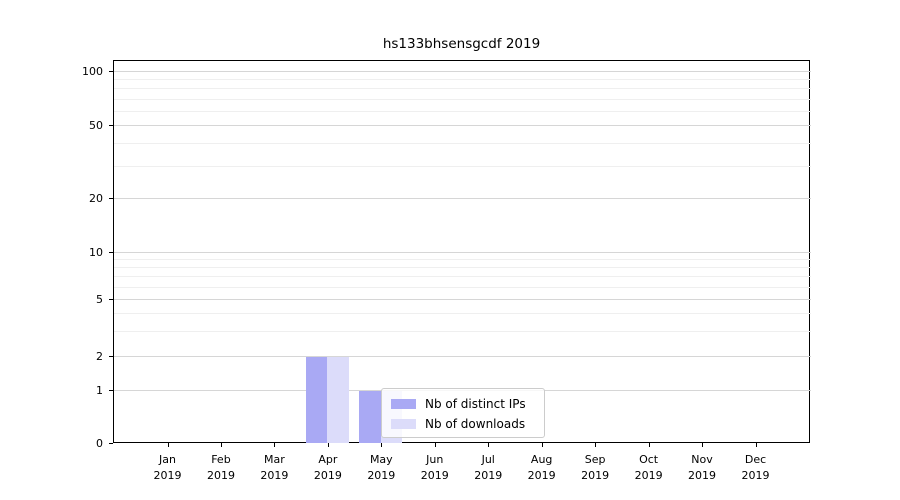  Describe the element at coordinates (755, 467) in the screenshot. I see `x-tick-label: Dec 2019` at that location.